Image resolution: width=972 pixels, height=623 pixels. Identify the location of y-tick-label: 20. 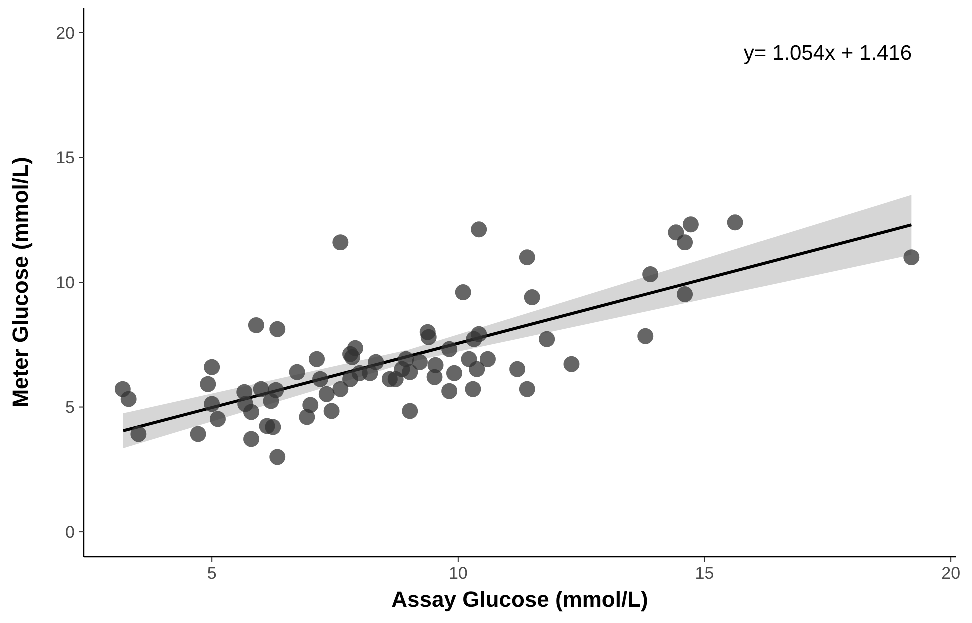
(65, 33).